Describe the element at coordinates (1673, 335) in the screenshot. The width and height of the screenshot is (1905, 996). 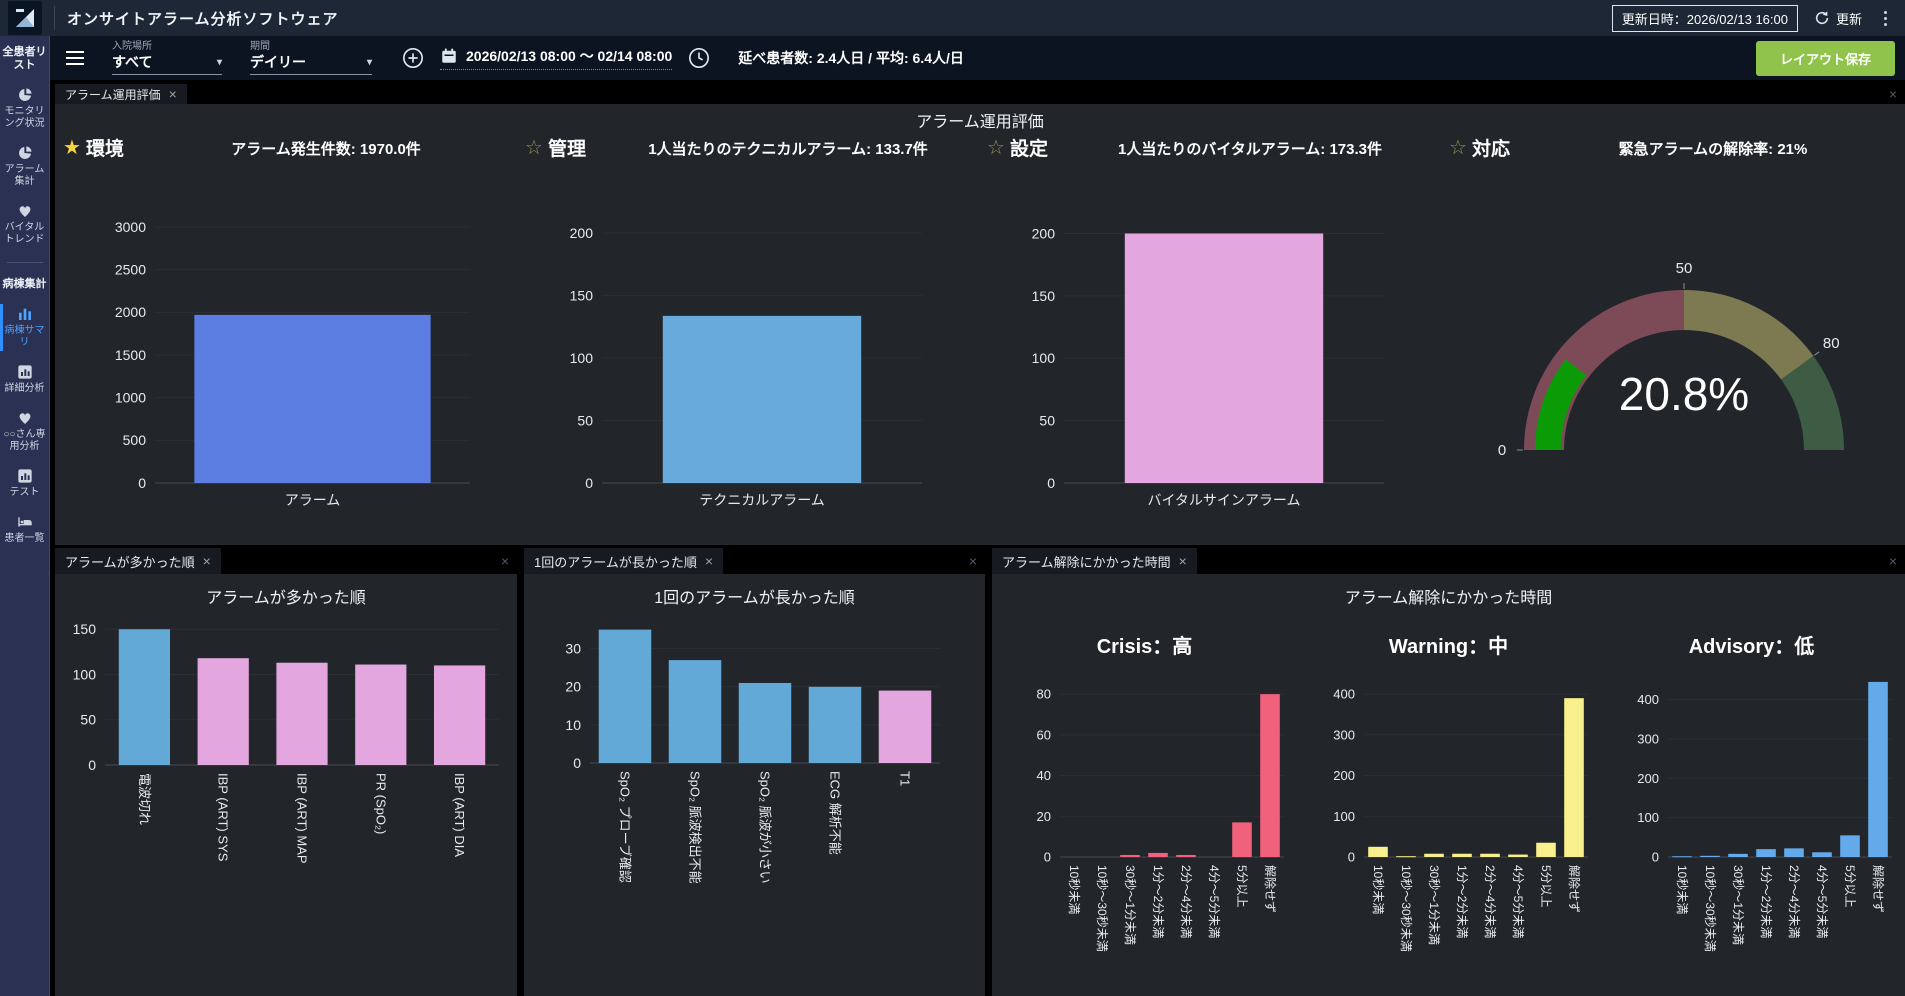
I see `kpi-column-response: ☆ 対応 緊急アラームの解除率: 21% 0 50 80 20.8%` at that location.